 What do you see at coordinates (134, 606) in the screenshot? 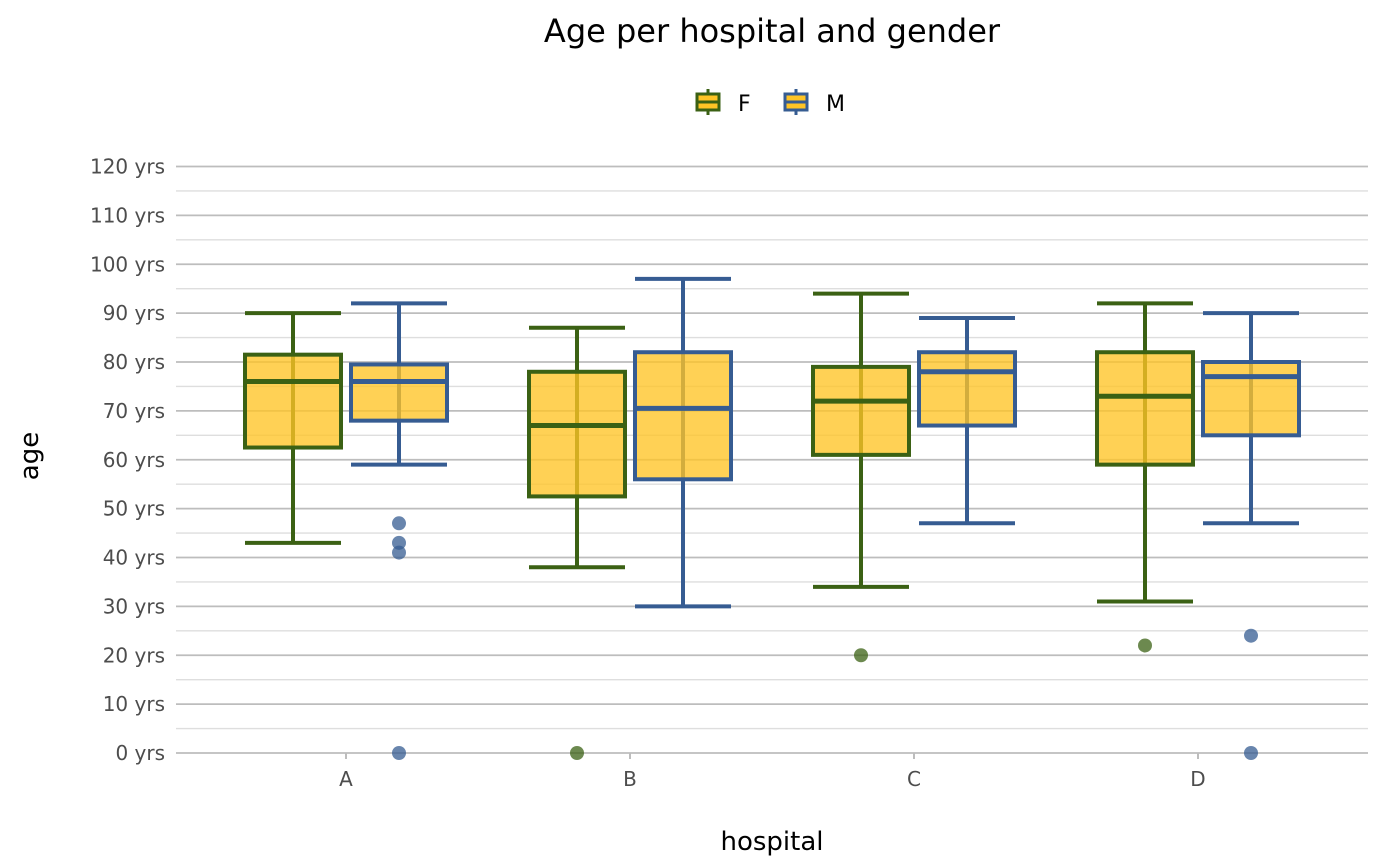
I see `y-tick-label: 30 yrs` at bounding box center [134, 606].